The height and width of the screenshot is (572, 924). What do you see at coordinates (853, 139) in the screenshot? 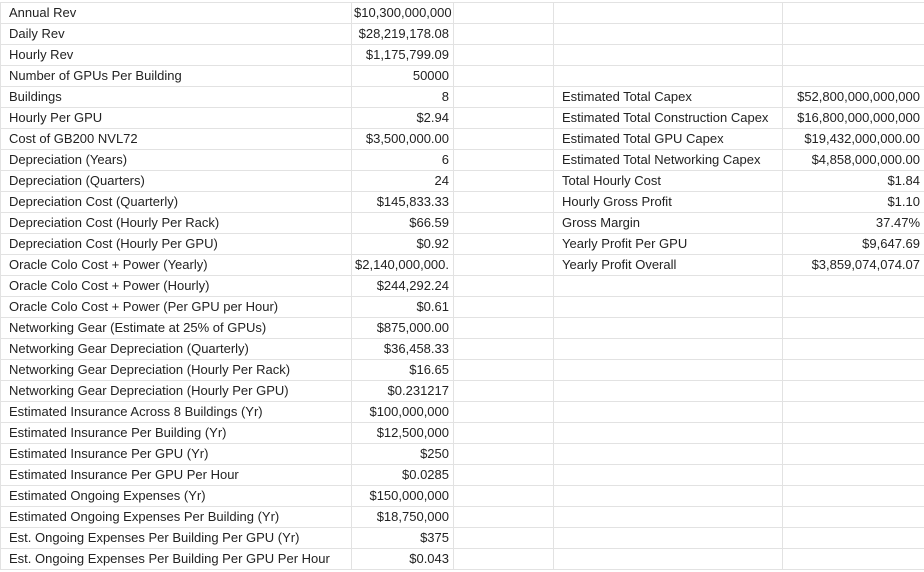
I see `summary-value: $19,432,000,000.00` at bounding box center [853, 139].